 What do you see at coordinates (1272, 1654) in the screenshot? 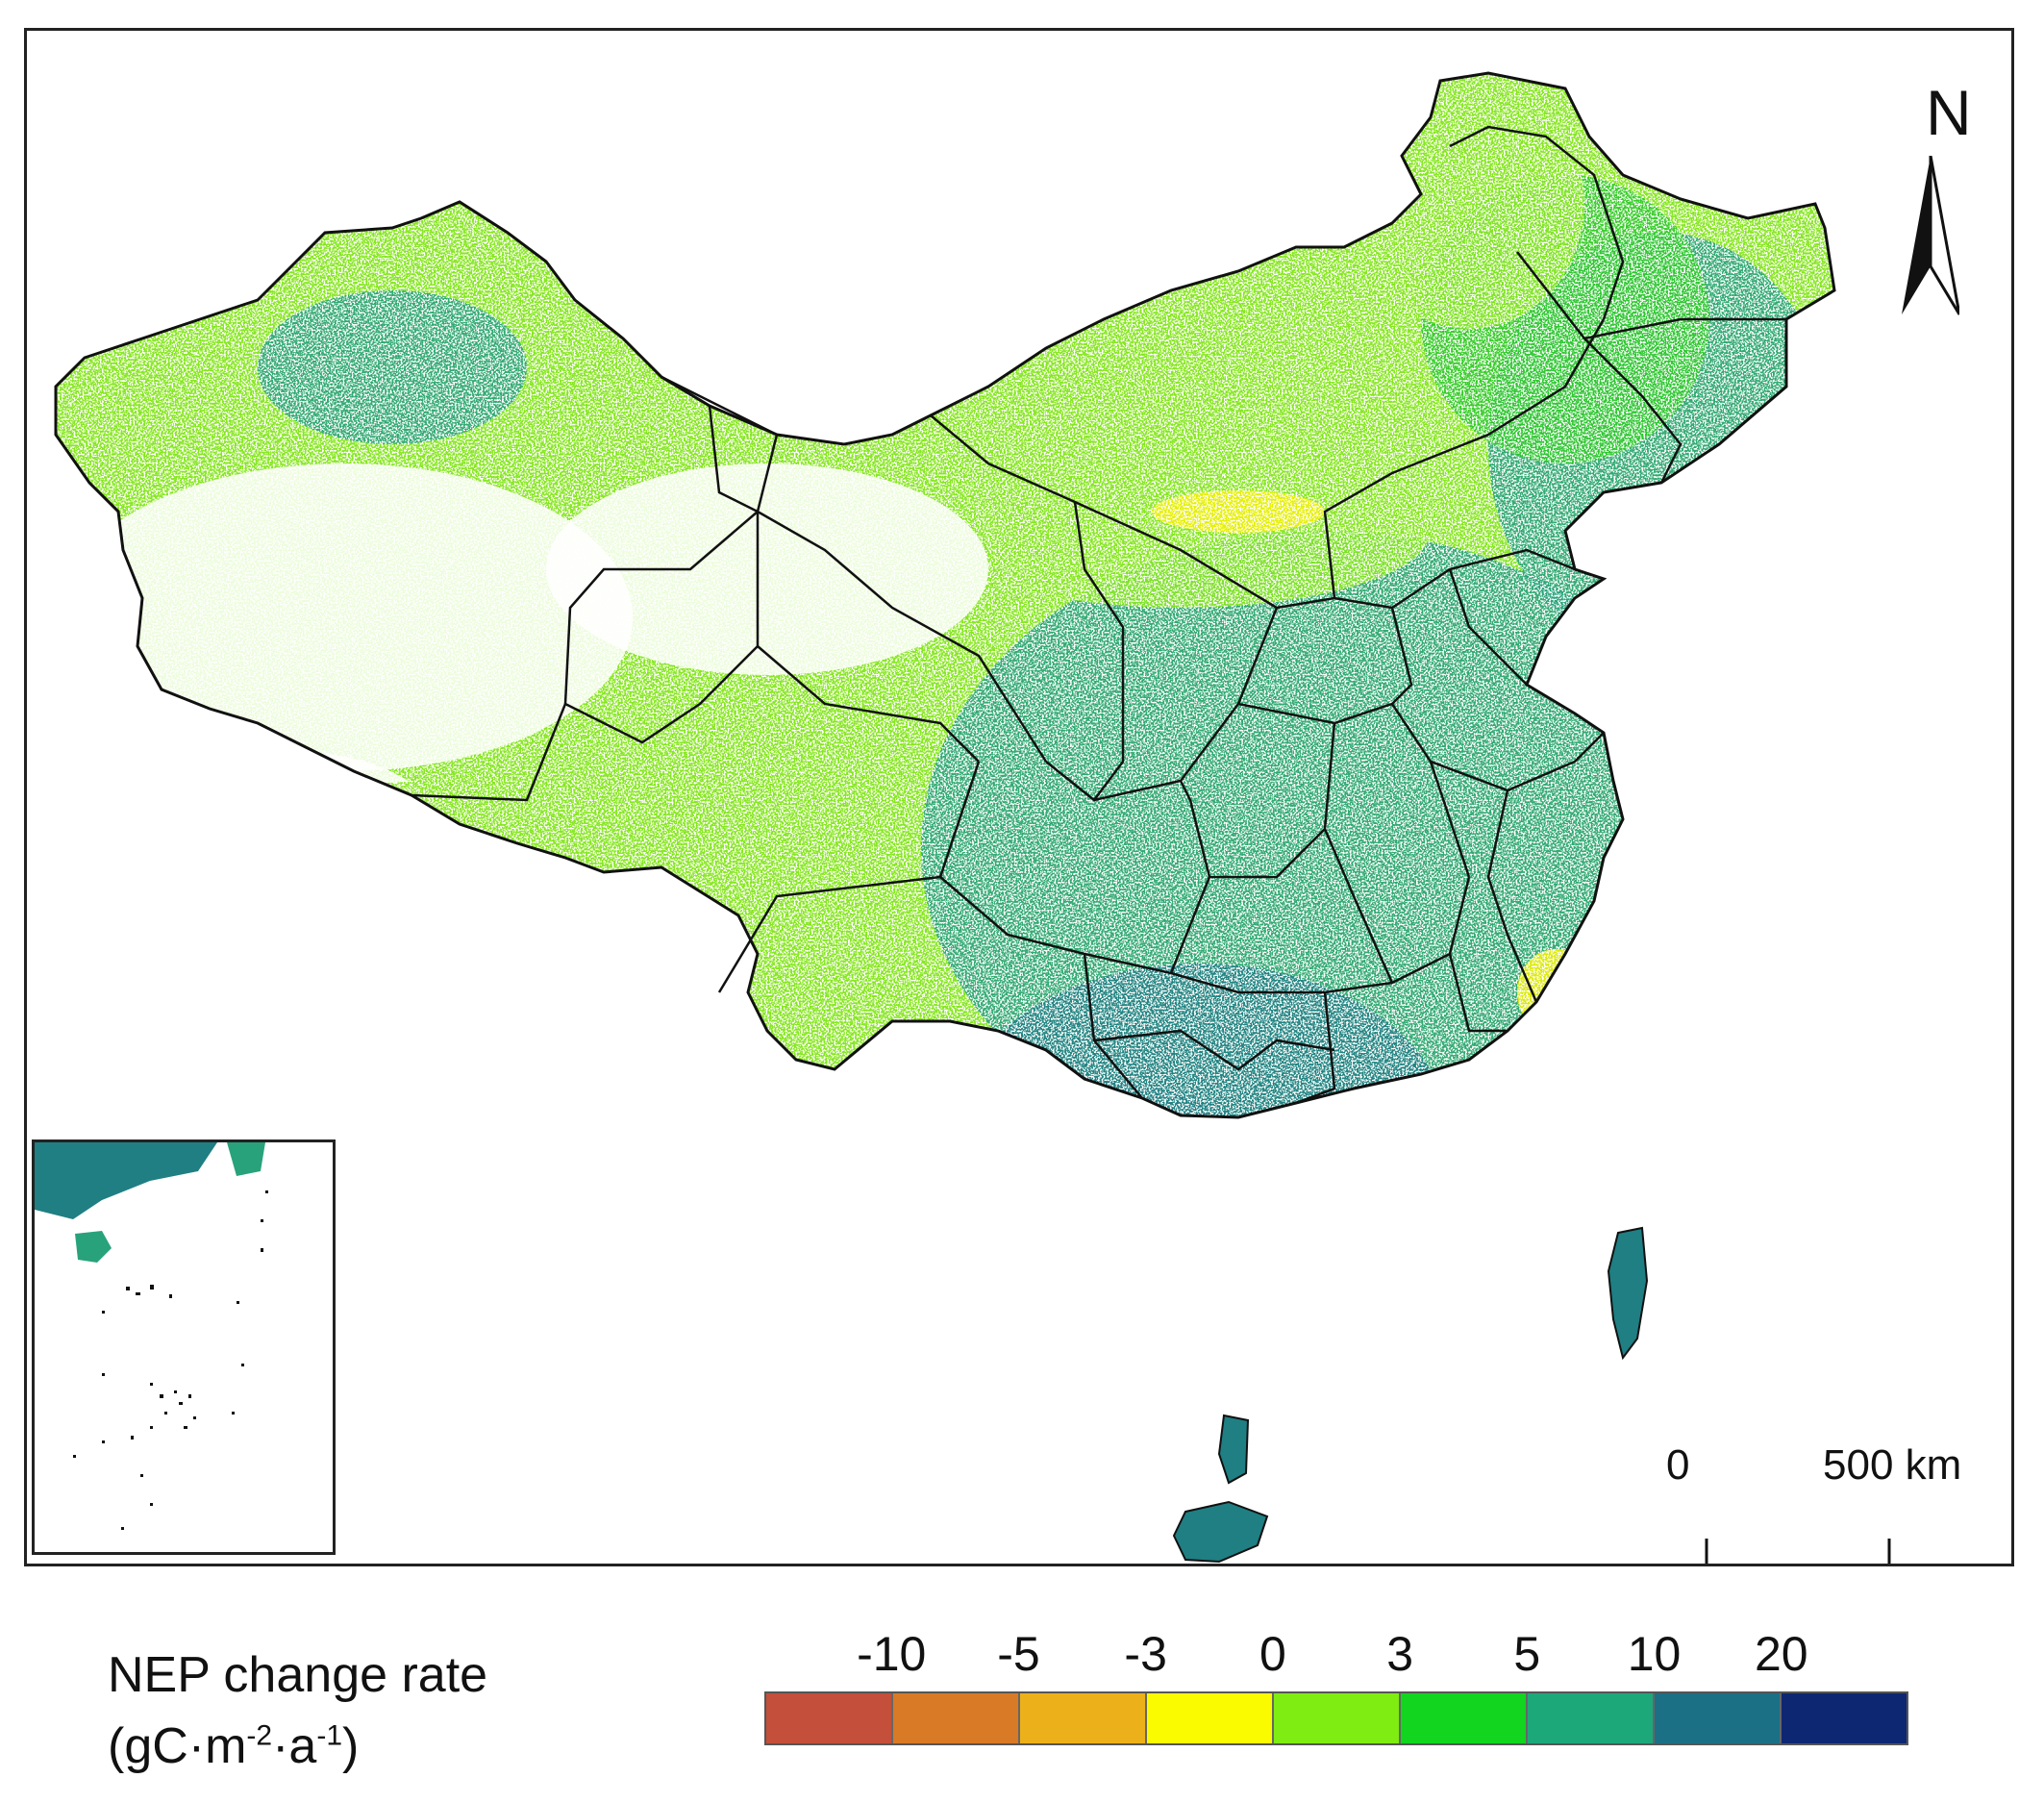
I see `legend-tick-label: 0` at bounding box center [1272, 1654].